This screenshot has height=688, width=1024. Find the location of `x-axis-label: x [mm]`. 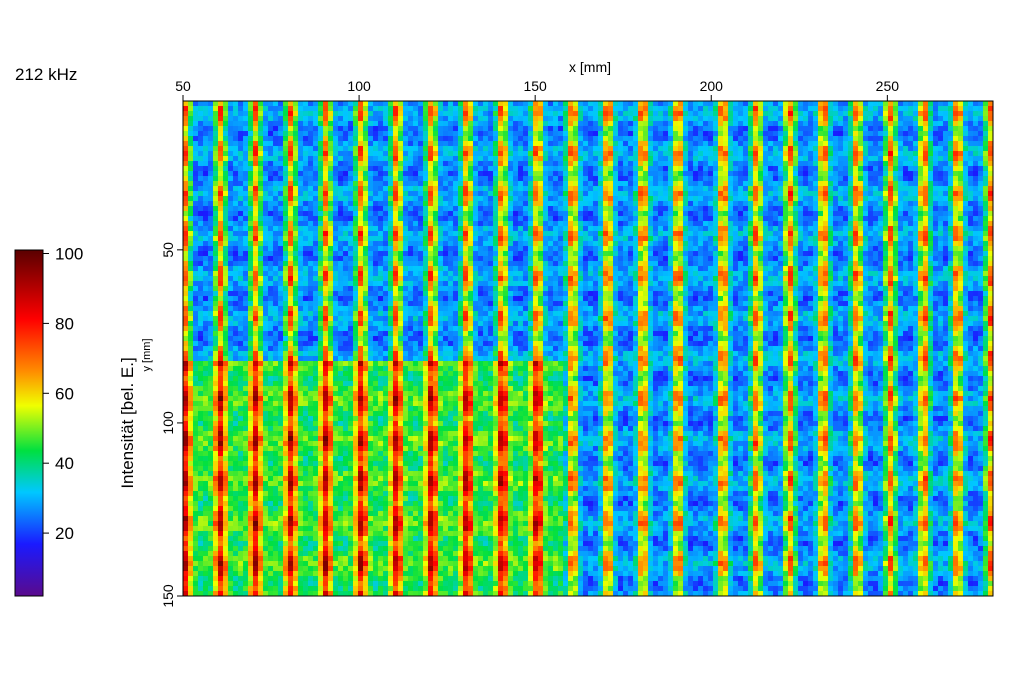

x-axis-label: x [mm] is located at coordinates (590, 67).